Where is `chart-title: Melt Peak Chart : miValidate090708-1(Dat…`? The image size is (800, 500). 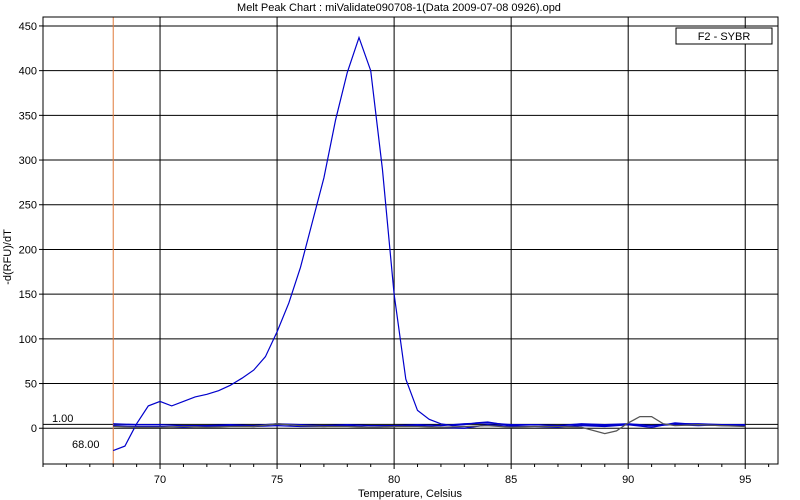
chart-title: Melt Peak Chart : miValidate090708-1(Dat… is located at coordinates (399, 8).